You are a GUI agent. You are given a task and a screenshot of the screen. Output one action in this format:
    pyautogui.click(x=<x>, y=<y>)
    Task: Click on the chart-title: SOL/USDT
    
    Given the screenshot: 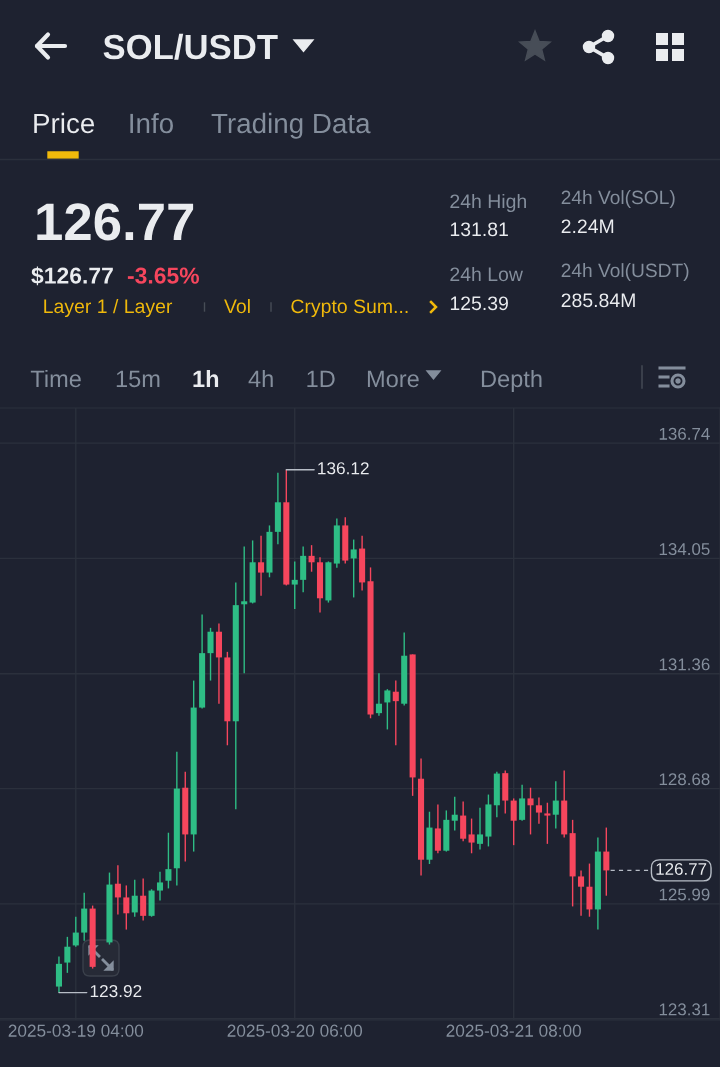 What is the action you would take?
    pyautogui.click(x=190, y=46)
    